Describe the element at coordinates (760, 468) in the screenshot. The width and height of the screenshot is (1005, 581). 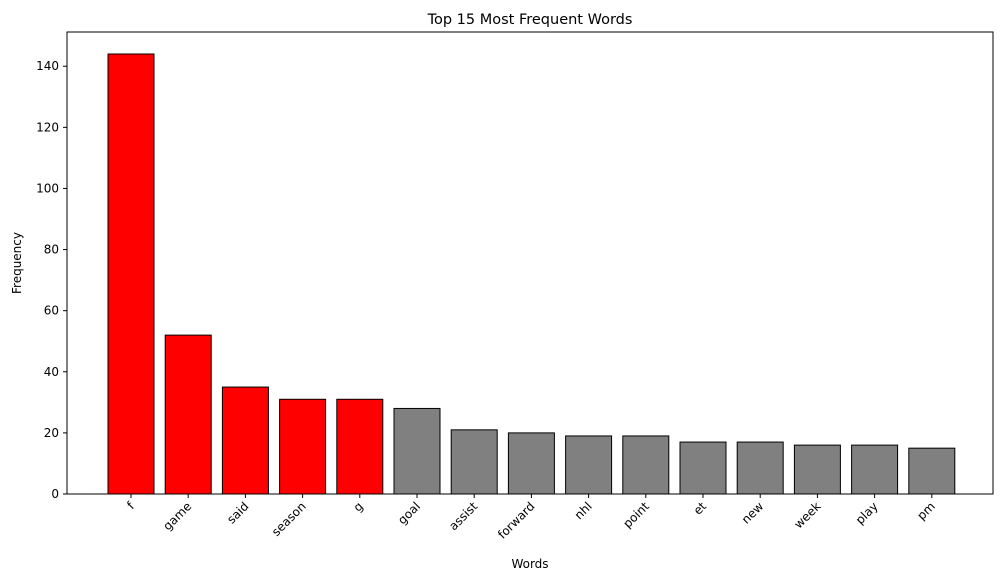
I see `bar-new` at that location.